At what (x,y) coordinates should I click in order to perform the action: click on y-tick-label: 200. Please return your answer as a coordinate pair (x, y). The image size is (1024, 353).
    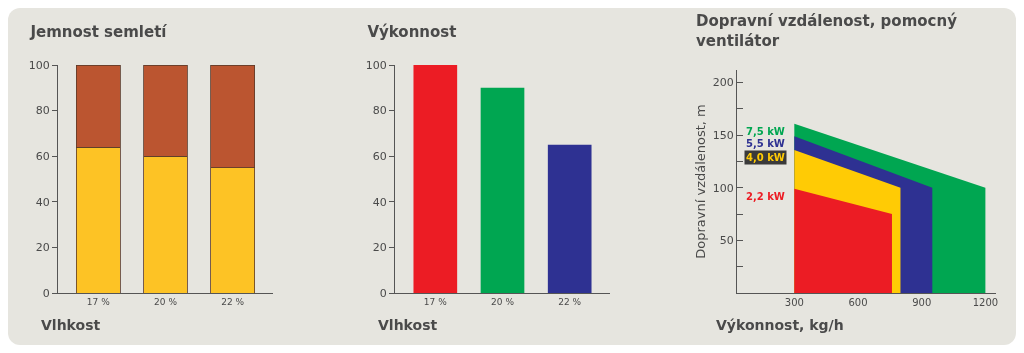
    Looking at the image, I should click on (723, 83).